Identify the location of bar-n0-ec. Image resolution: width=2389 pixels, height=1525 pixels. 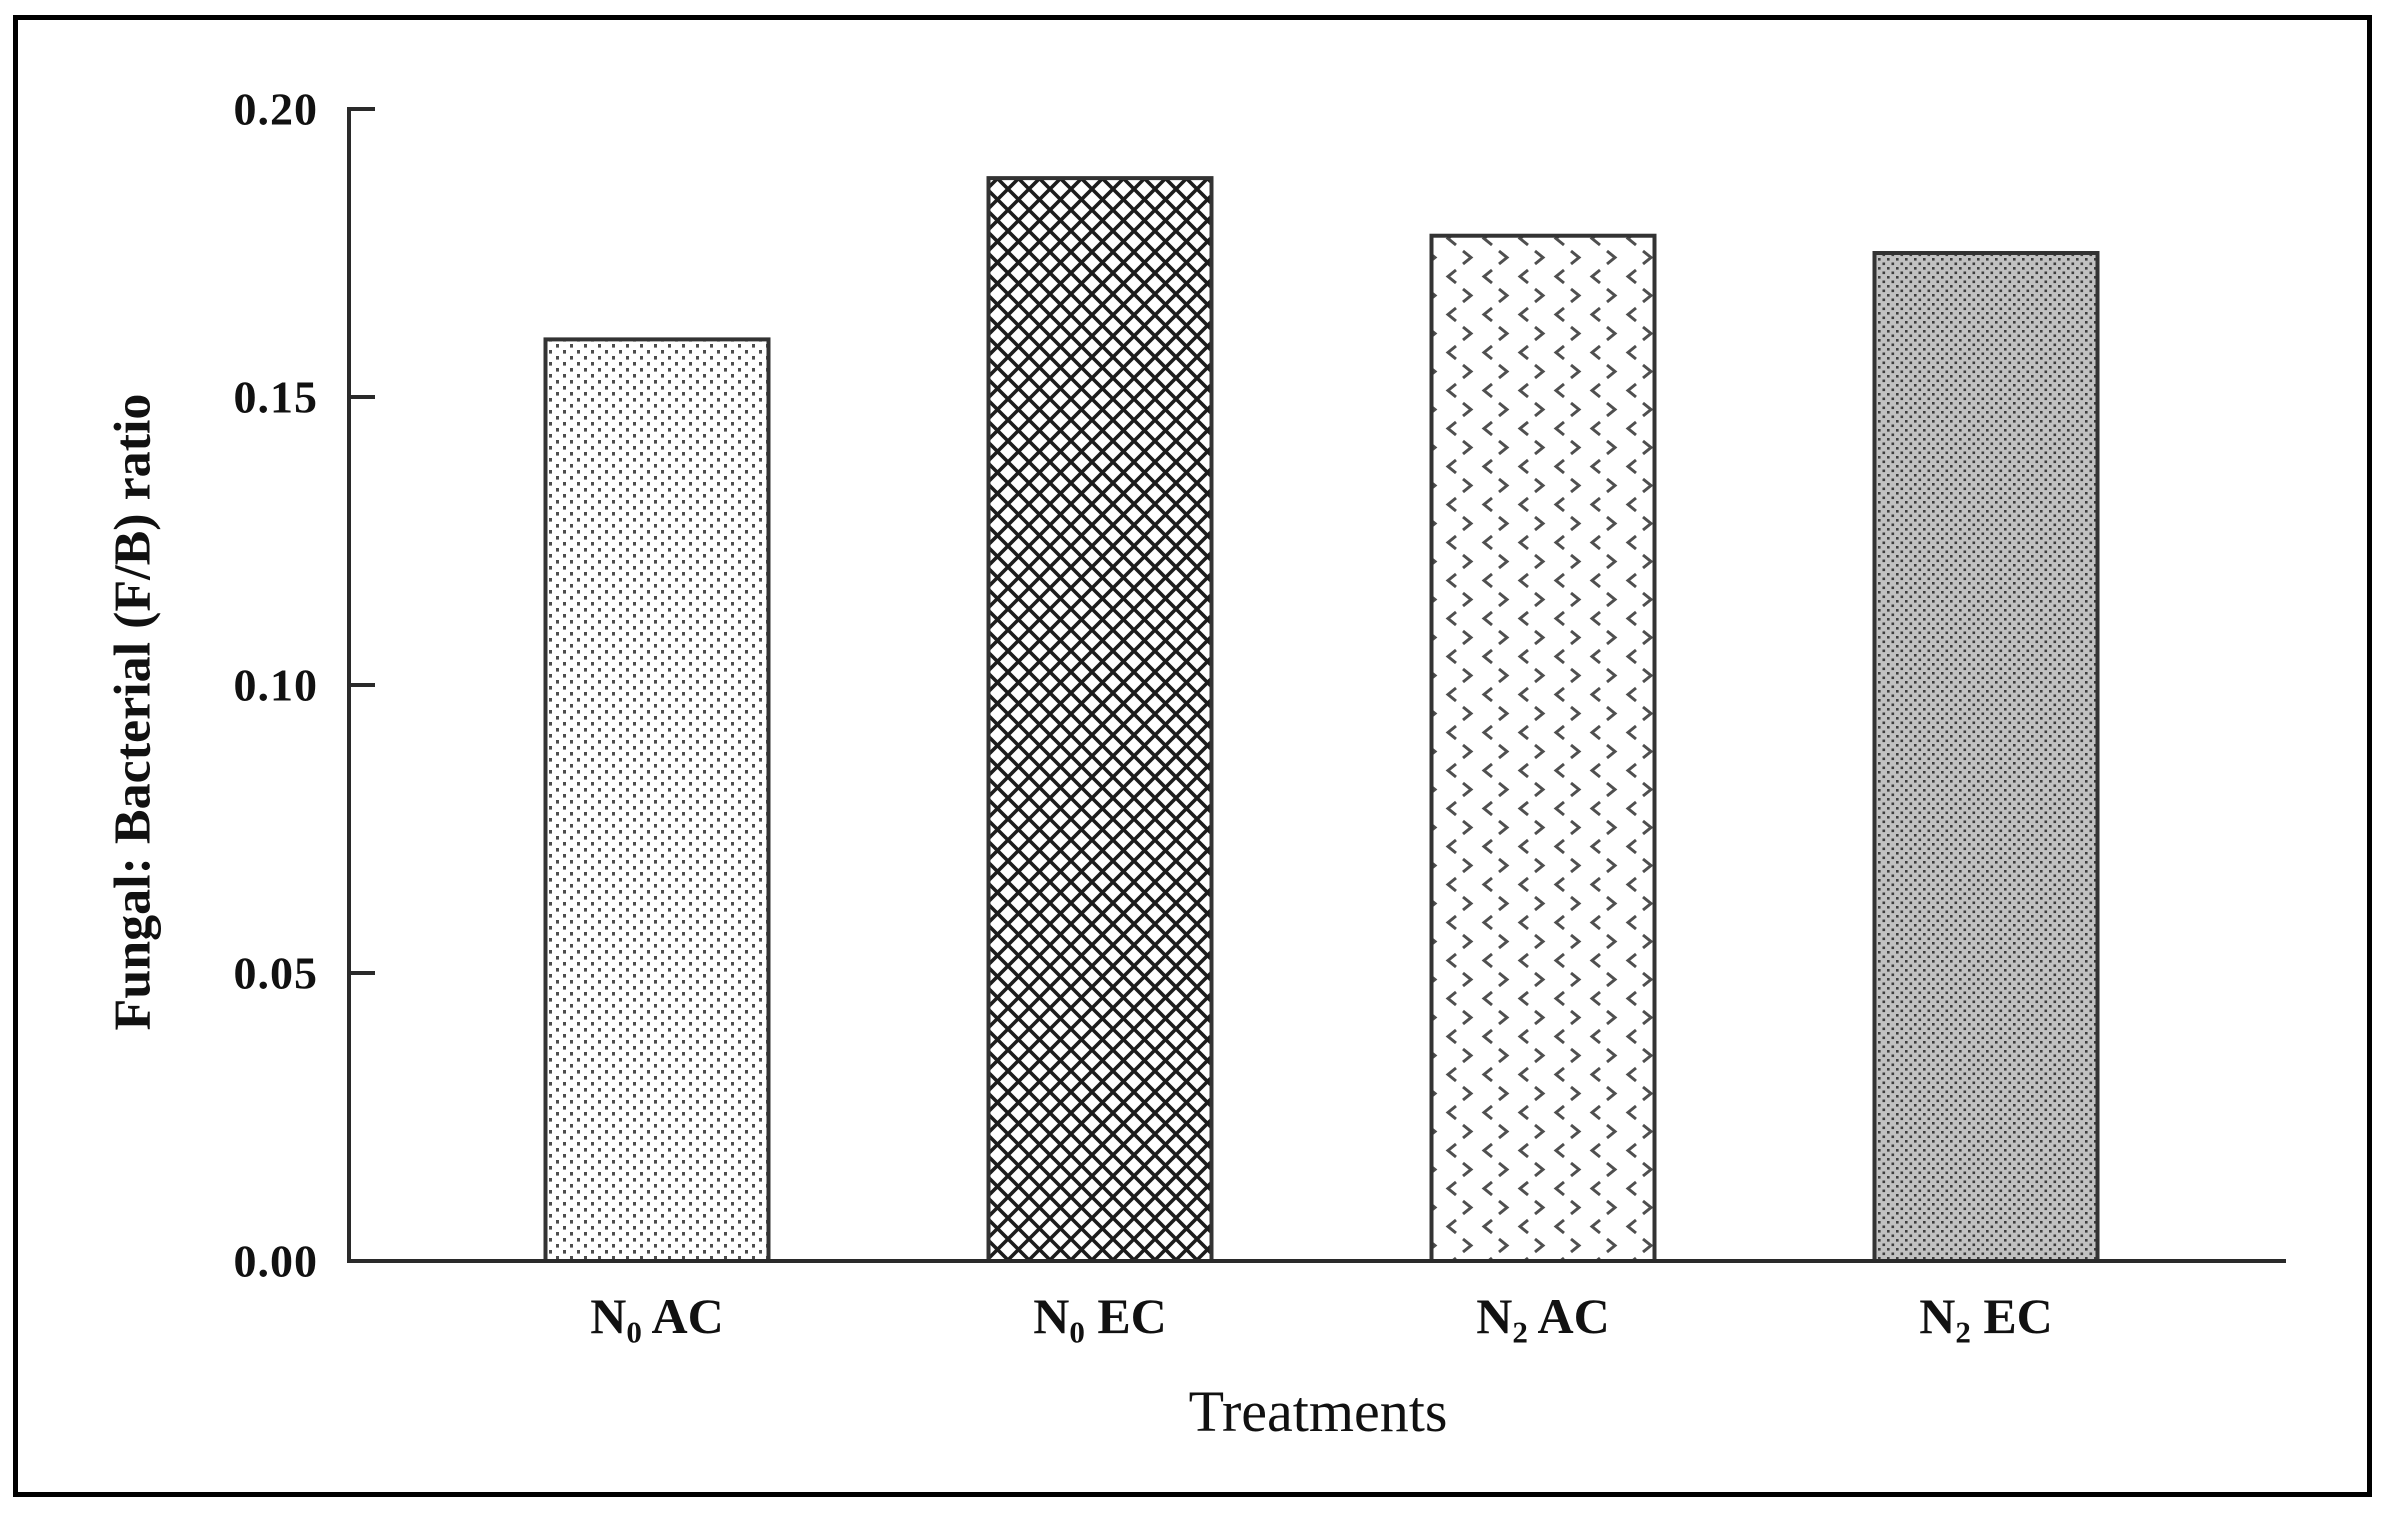
(1100, 719).